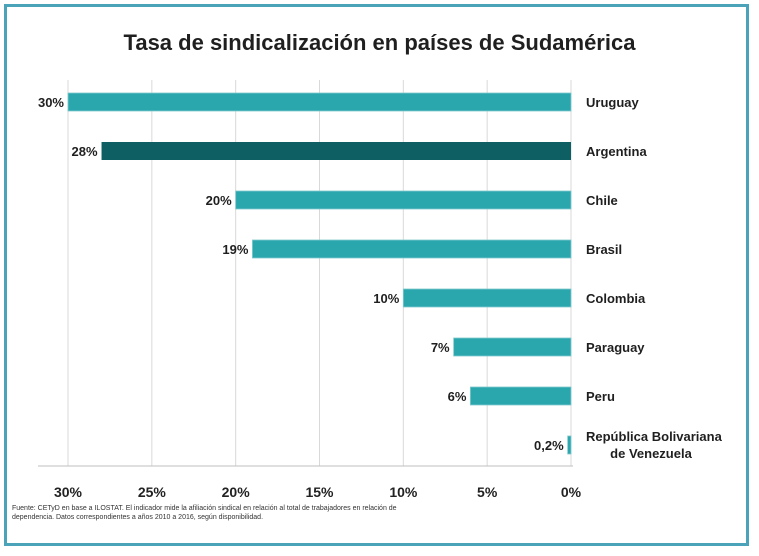  I want to click on data-label: 28%, so click(85, 151).